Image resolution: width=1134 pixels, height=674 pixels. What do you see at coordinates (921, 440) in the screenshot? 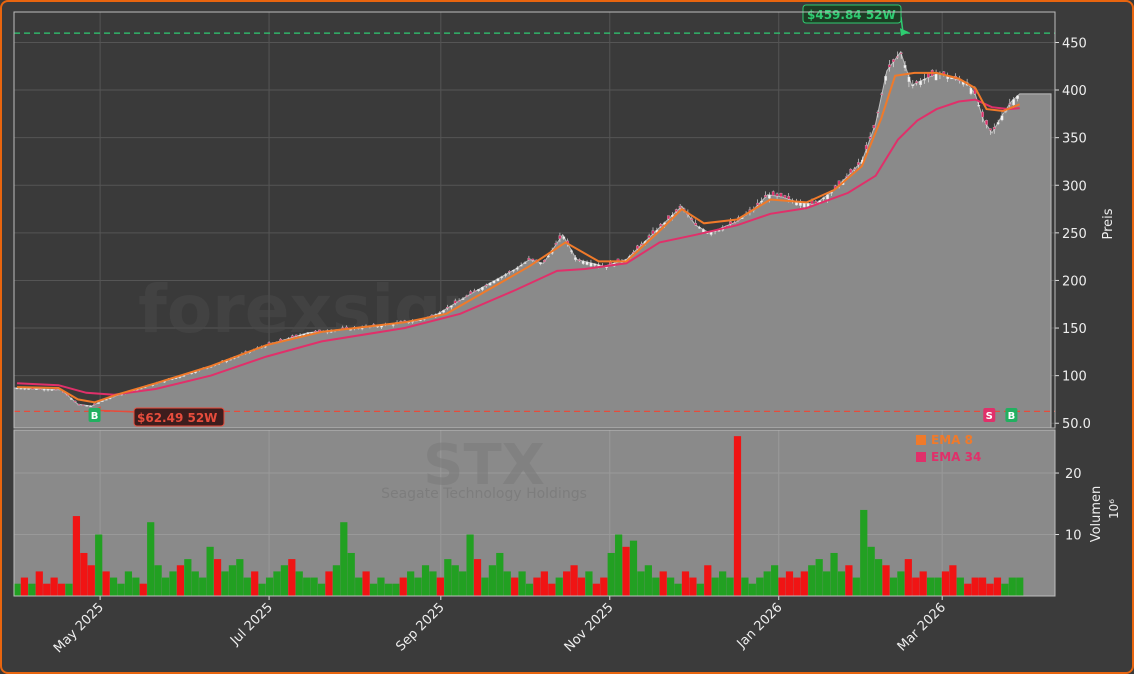
I see `legend-swatch-ema8` at bounding box center [921, 440].